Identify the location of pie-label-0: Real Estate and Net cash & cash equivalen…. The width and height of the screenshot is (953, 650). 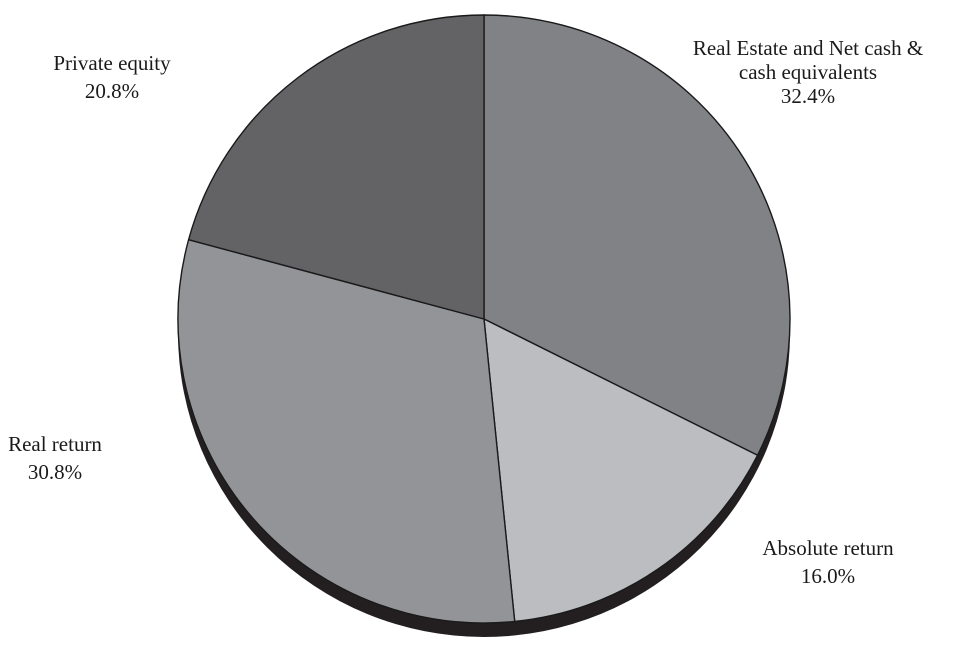
(808, 72).